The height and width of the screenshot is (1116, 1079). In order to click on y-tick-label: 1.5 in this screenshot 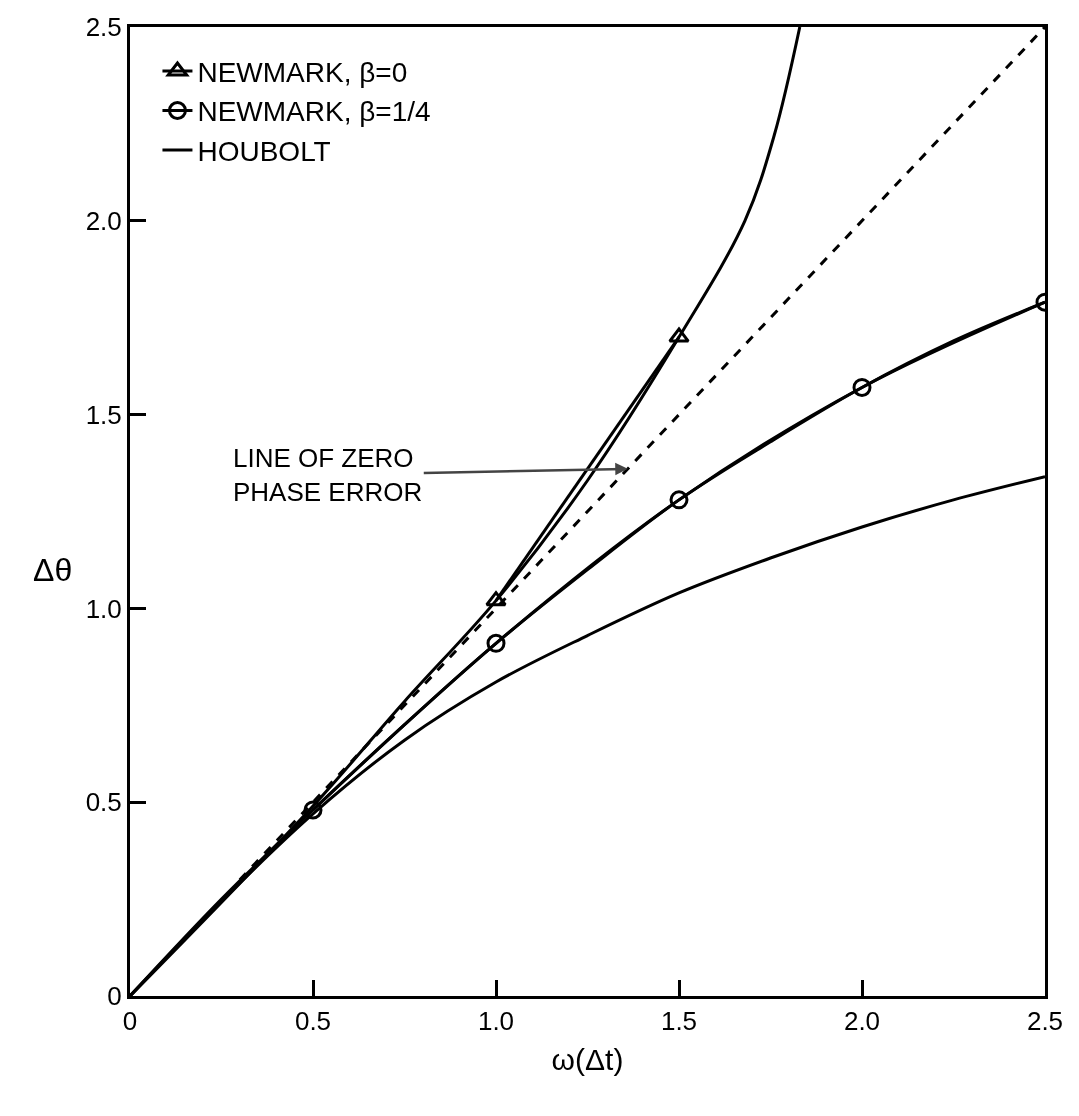, I will do `click(103, 414)`.